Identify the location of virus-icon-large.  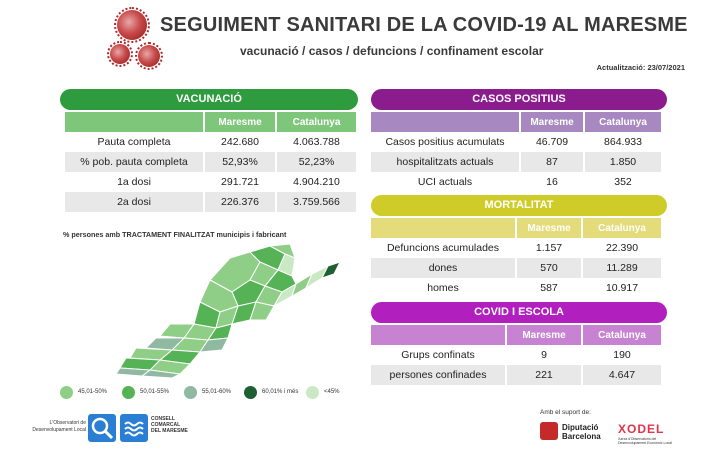
(132, 25).